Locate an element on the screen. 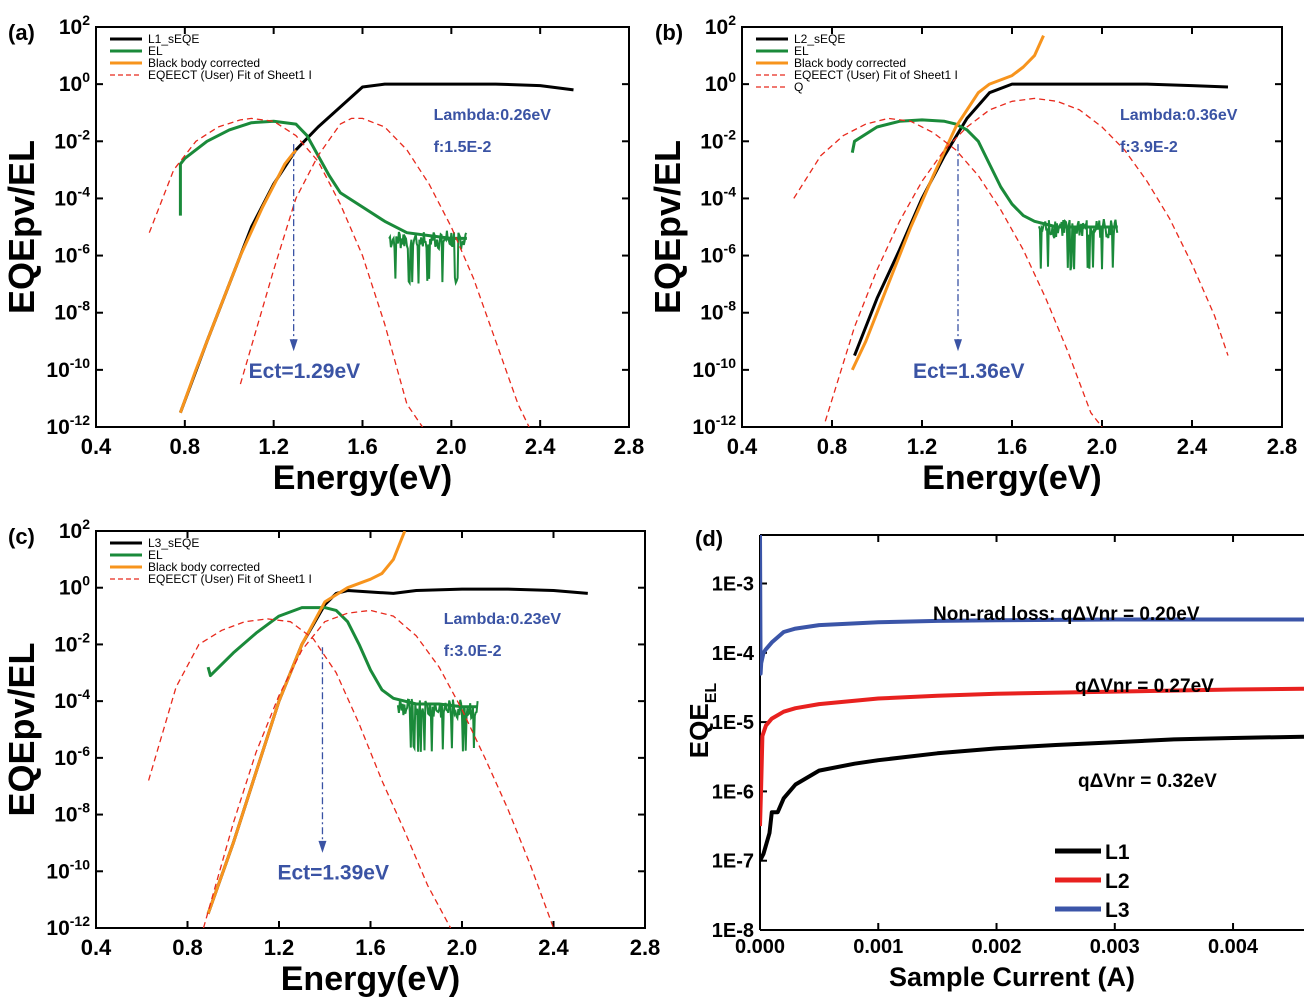  y-tick-label: 10² is located at coordinates (720, 25).